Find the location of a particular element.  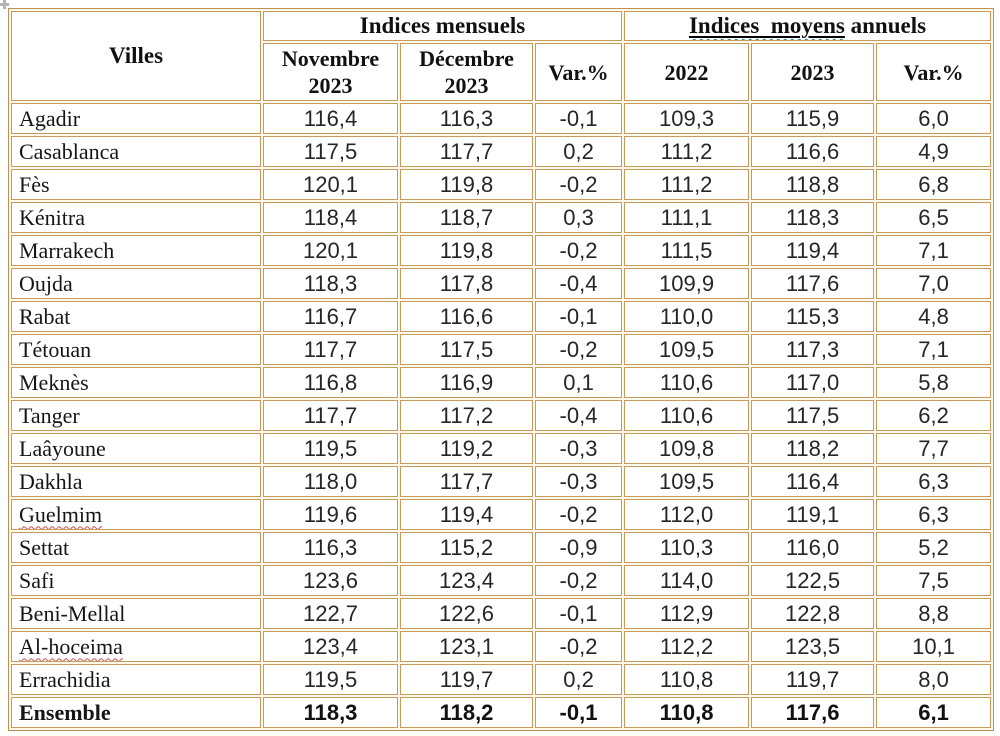

value-cell: 123,4 is located at coordinates (330, 646).